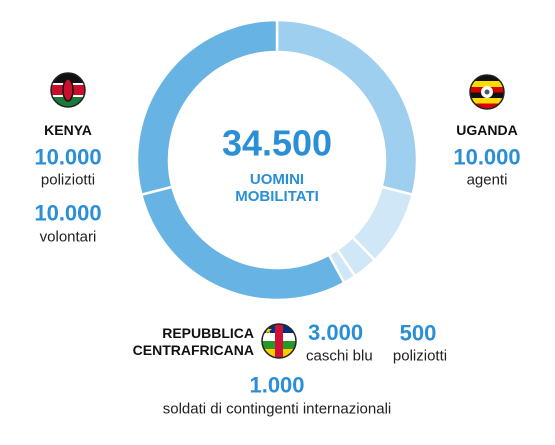 The width and height of the screenshot is (555, 445). Describe the element at coordinates (418, 333) in the screenshot. I see `value-label: 500` at that location.